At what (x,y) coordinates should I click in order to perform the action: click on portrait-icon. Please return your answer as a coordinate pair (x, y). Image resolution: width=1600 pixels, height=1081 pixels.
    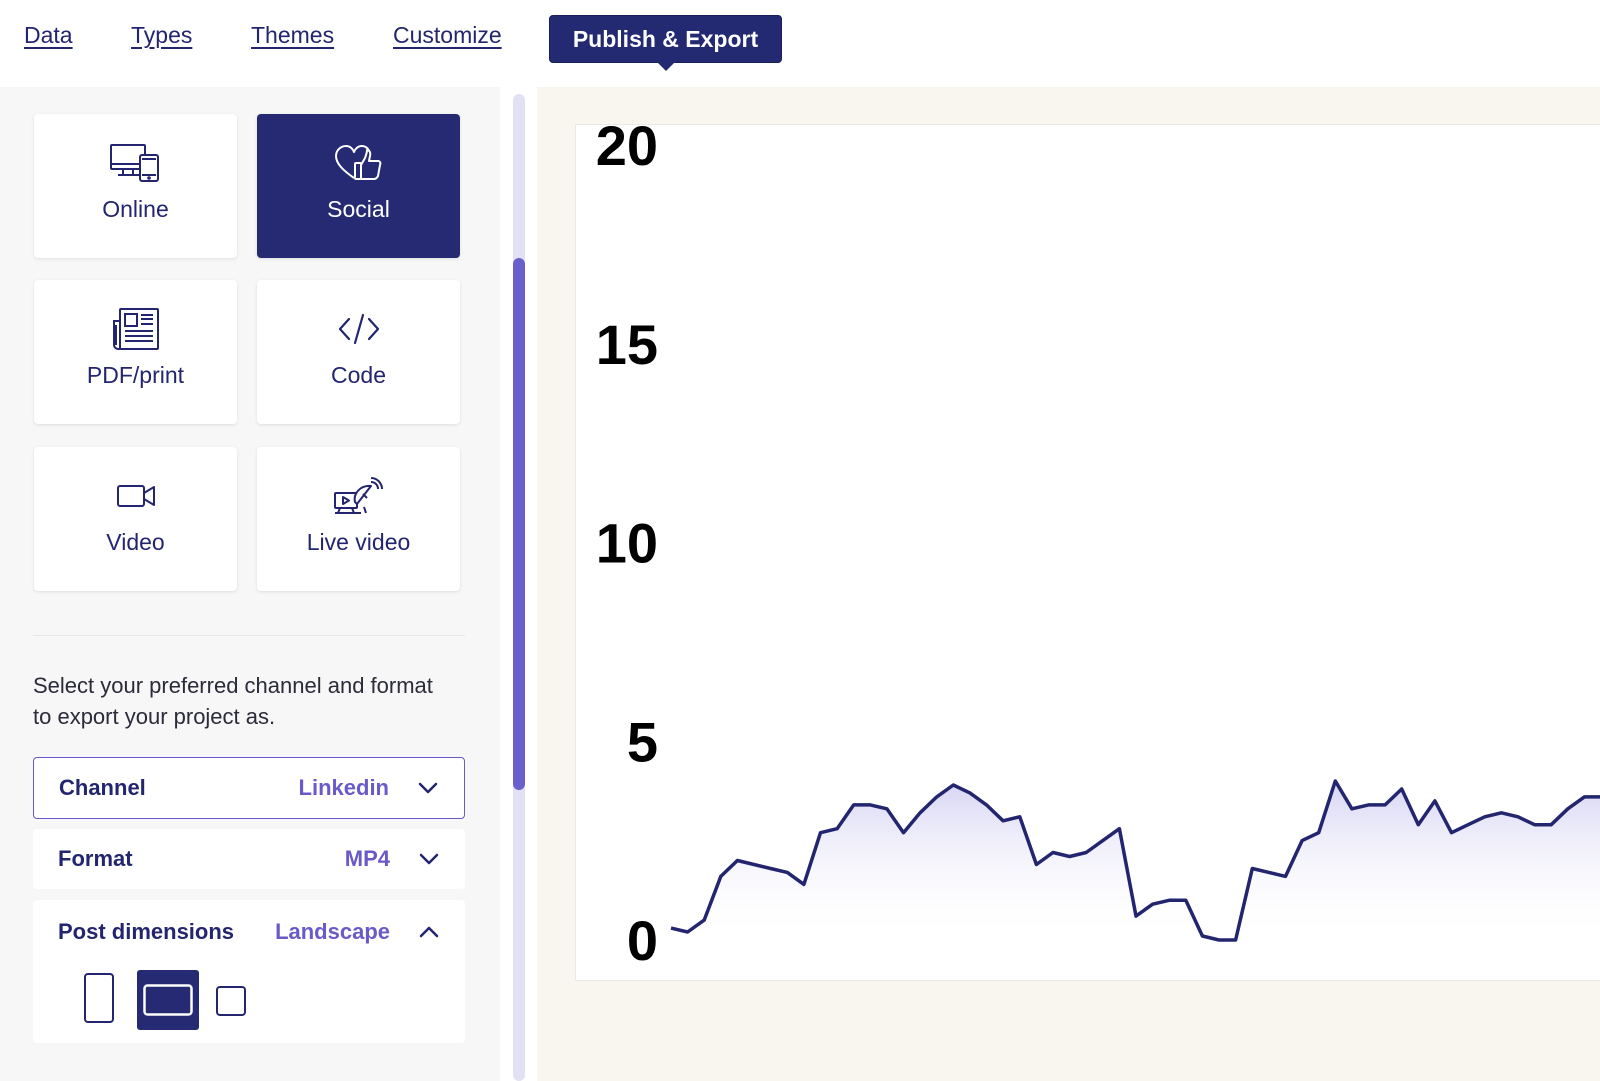
    Looking at the image, I should click on (99, 998).